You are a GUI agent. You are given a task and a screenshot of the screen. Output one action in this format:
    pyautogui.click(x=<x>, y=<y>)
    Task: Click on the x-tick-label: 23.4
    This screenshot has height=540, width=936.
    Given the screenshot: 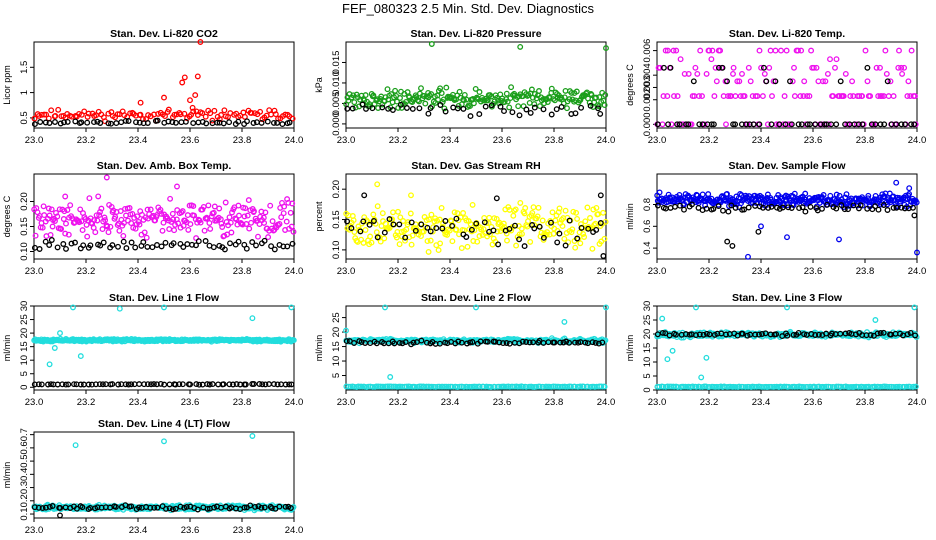 What is the action you would take?
    pyautogui.click(x=761, y=271)
    